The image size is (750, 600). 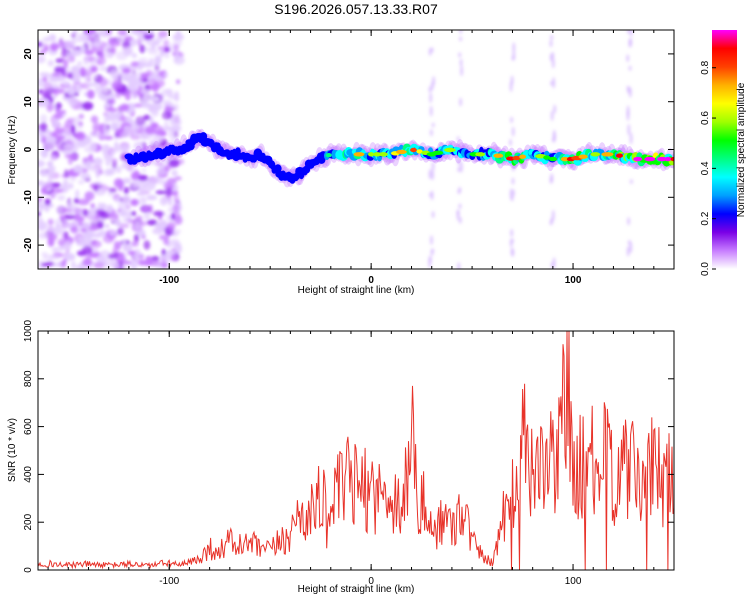 I want to click on colorbar-ticks: 0.0 0.2 0.4 0.6 0.8, so click(x=708, y=168).